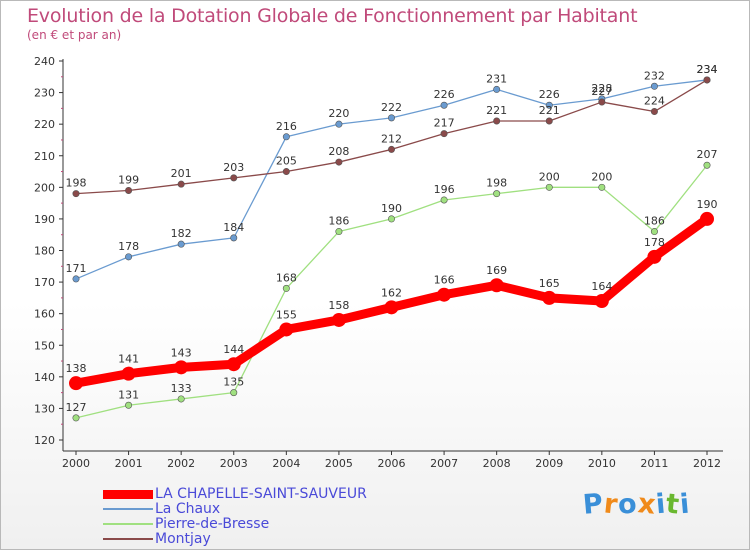 The width and height of the screenshot is (750, 550). I want to click on data-label: 231, so click(496, 78).